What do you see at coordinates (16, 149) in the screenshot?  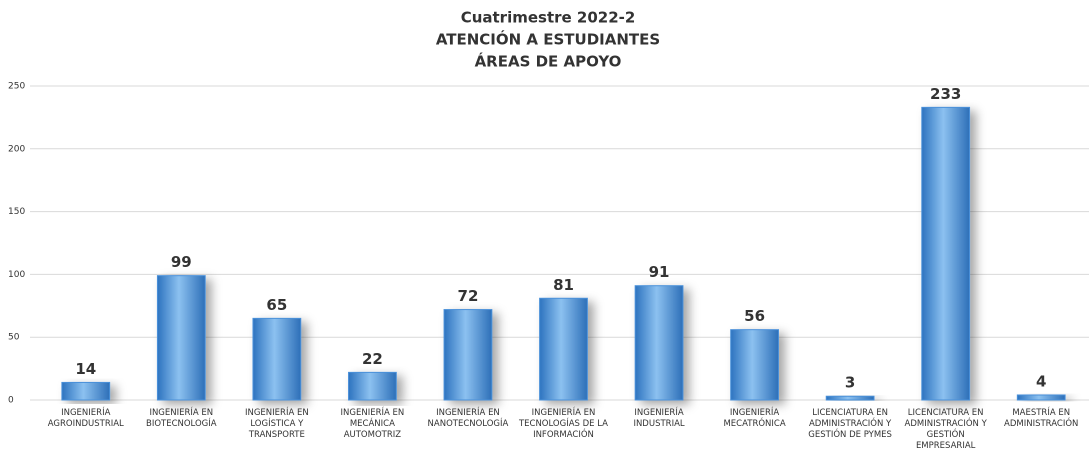 I see `y-tick-label: 200` at bounding box center [16, 149].